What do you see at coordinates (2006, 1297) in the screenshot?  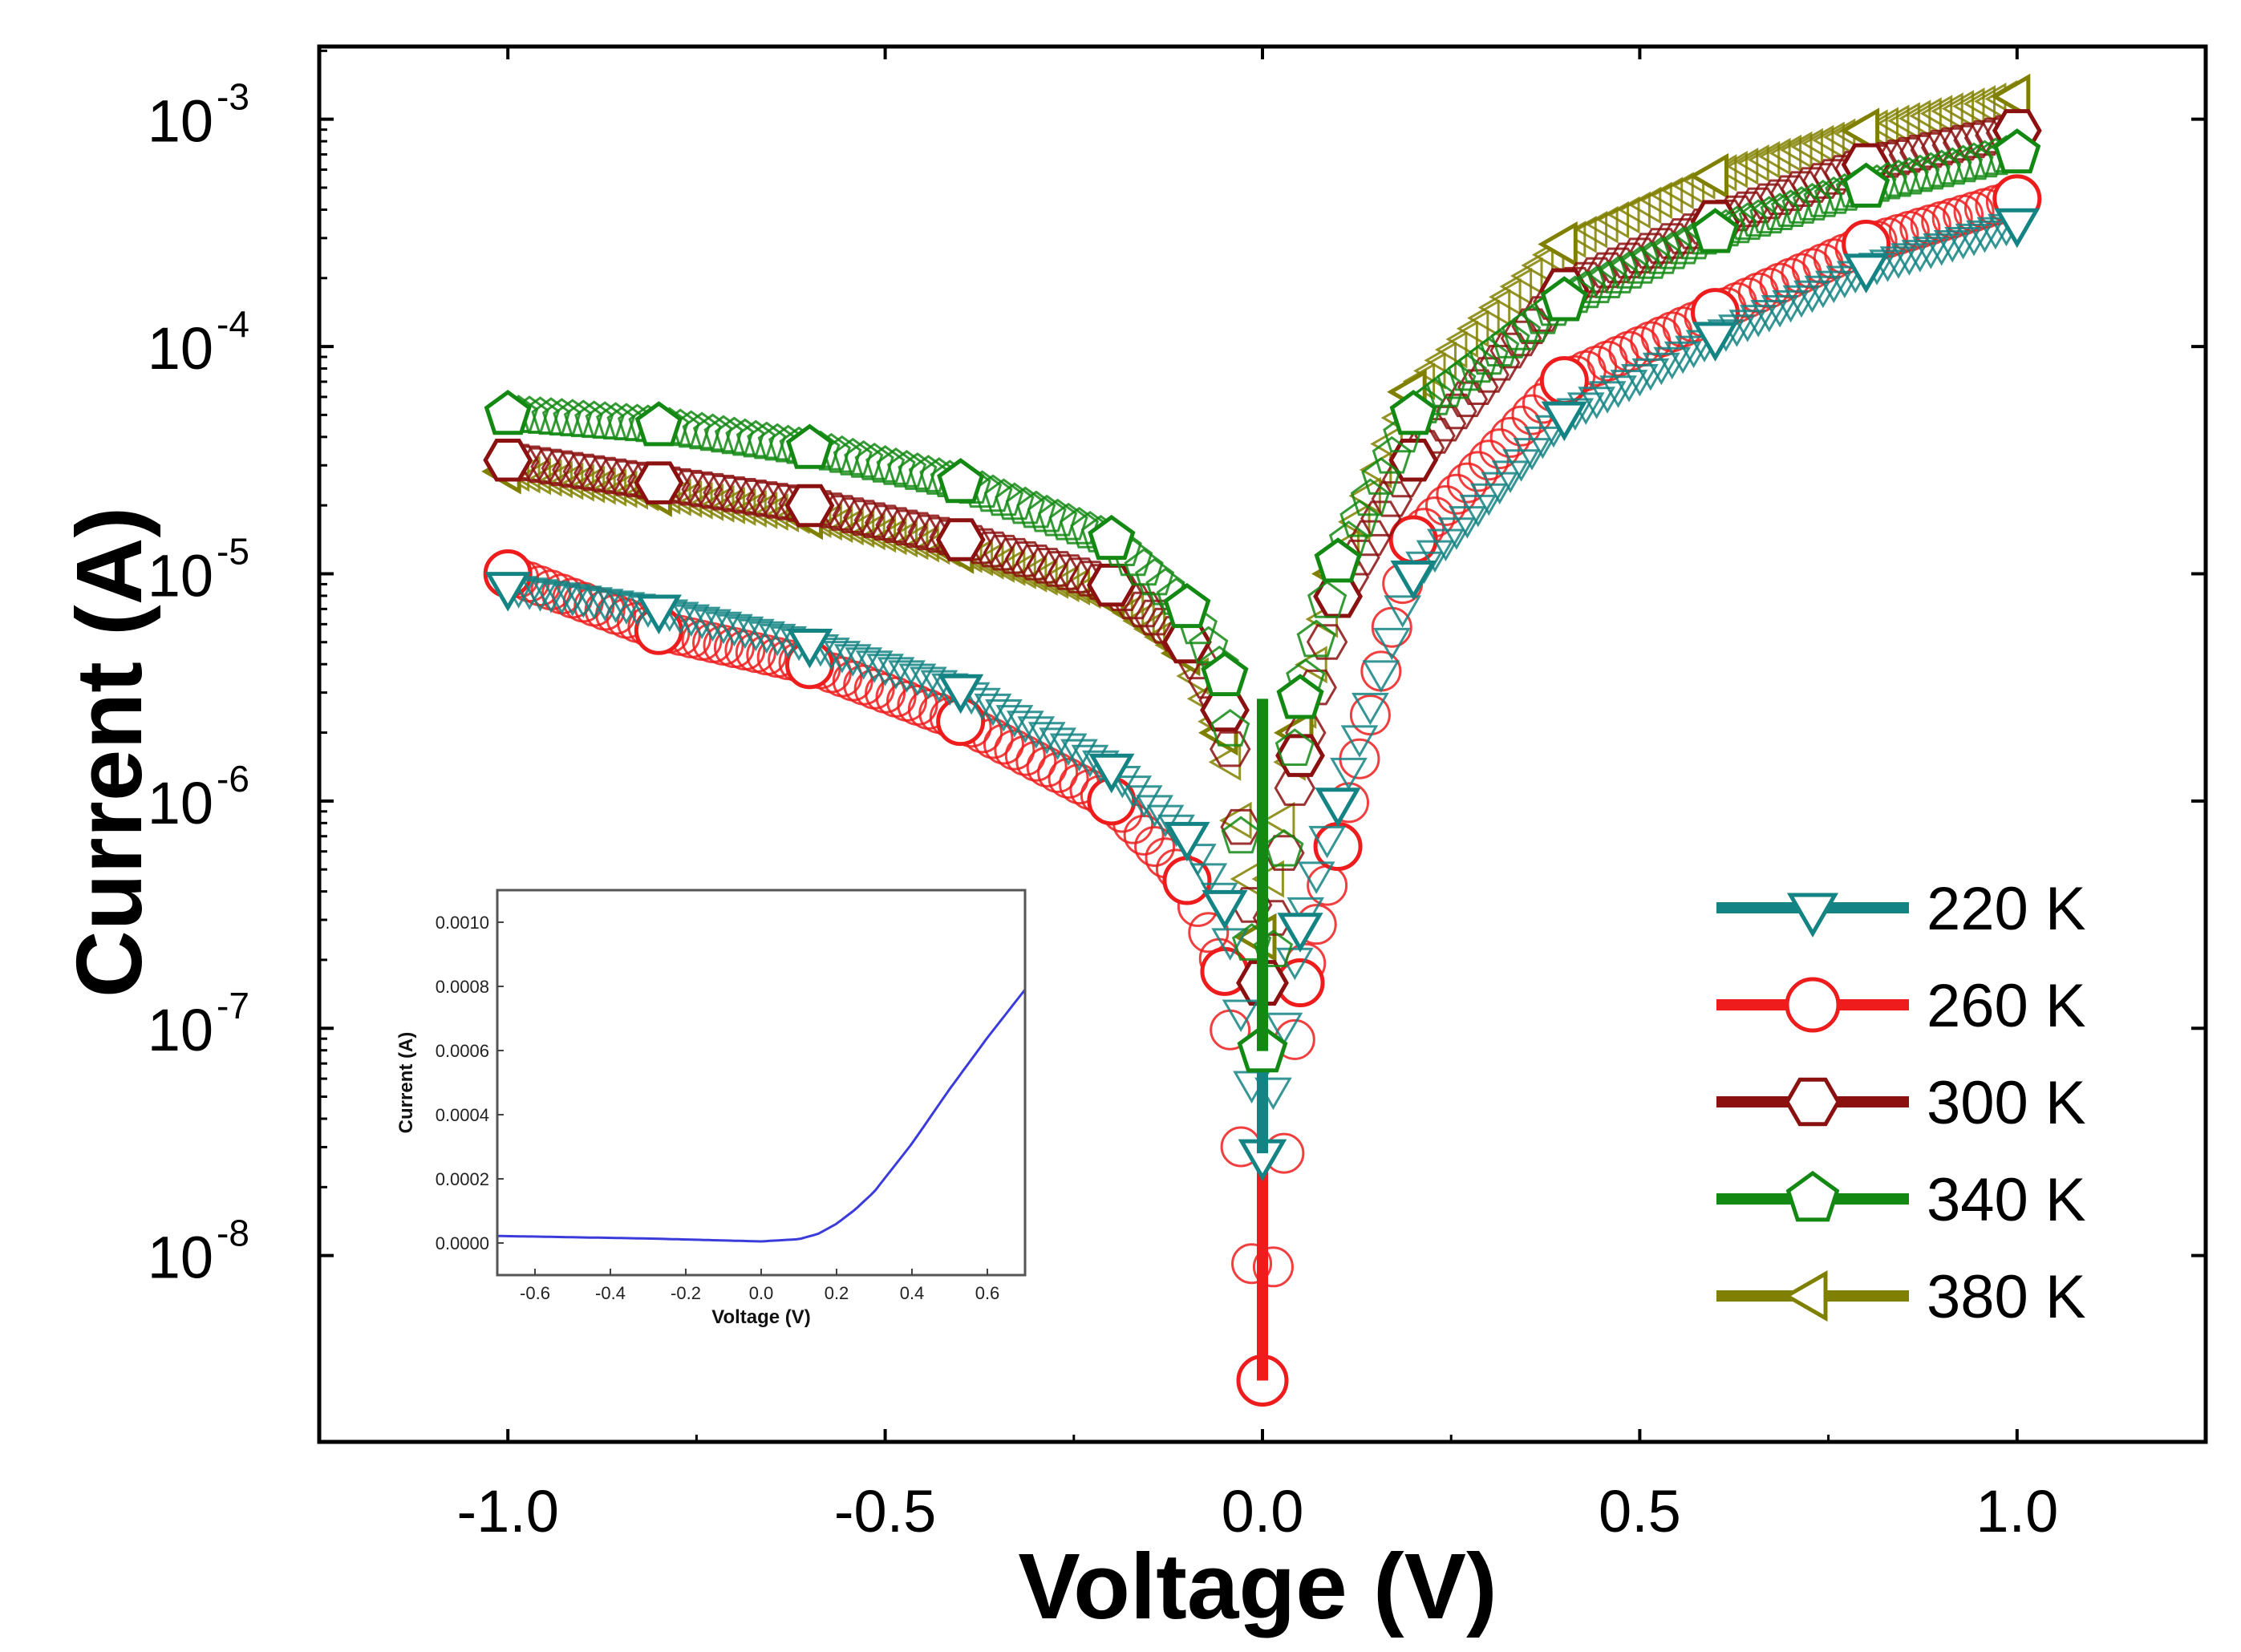 I see `legend-label: 380 K` at bounding box center [2006, 1297].